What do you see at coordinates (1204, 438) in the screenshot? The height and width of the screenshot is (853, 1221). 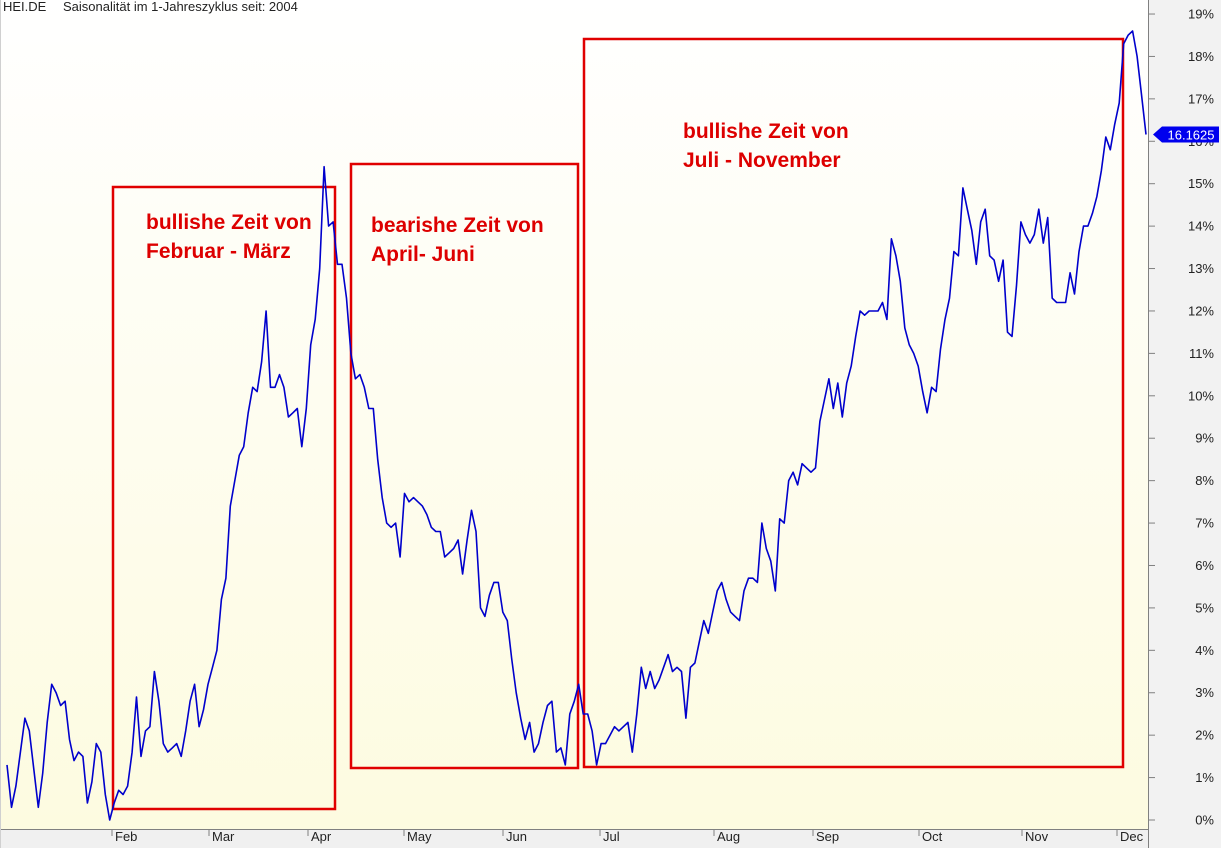 I see `y-tick-label: 9%` at bounding box center [1204, 438].